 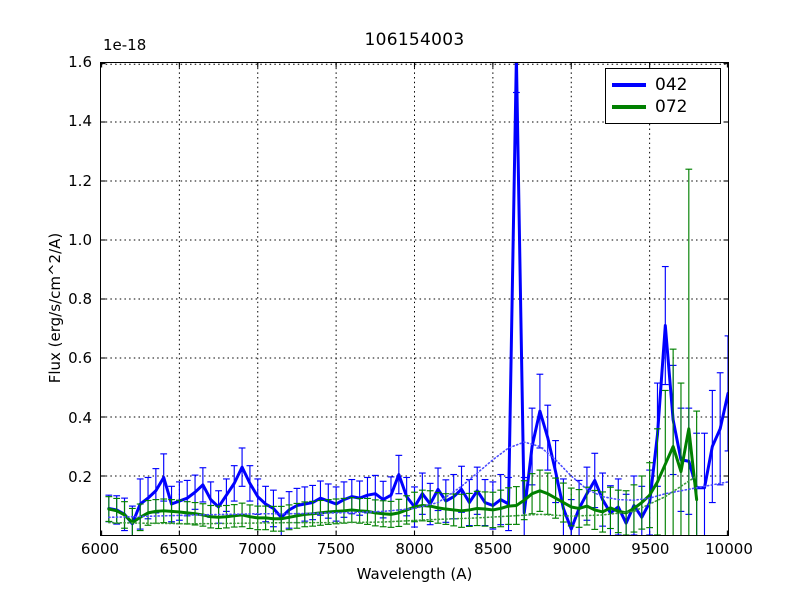 What do you see at coordinates (80, 62) in the screenshot?
I see `y-tick-label: 1.6` at bounding box center [80, 62].